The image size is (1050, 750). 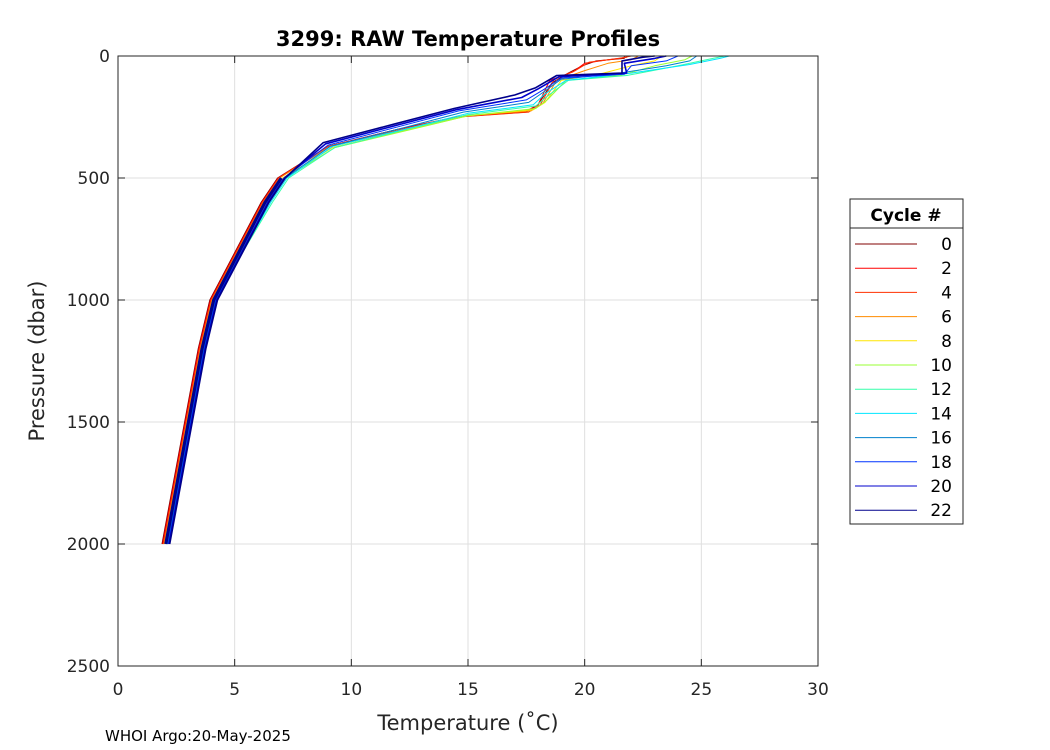 What do you see at coordinates (941, 439) in the screenshot?
I see `legend-label-cycle-16: 16` at bounding box center [941, 439].